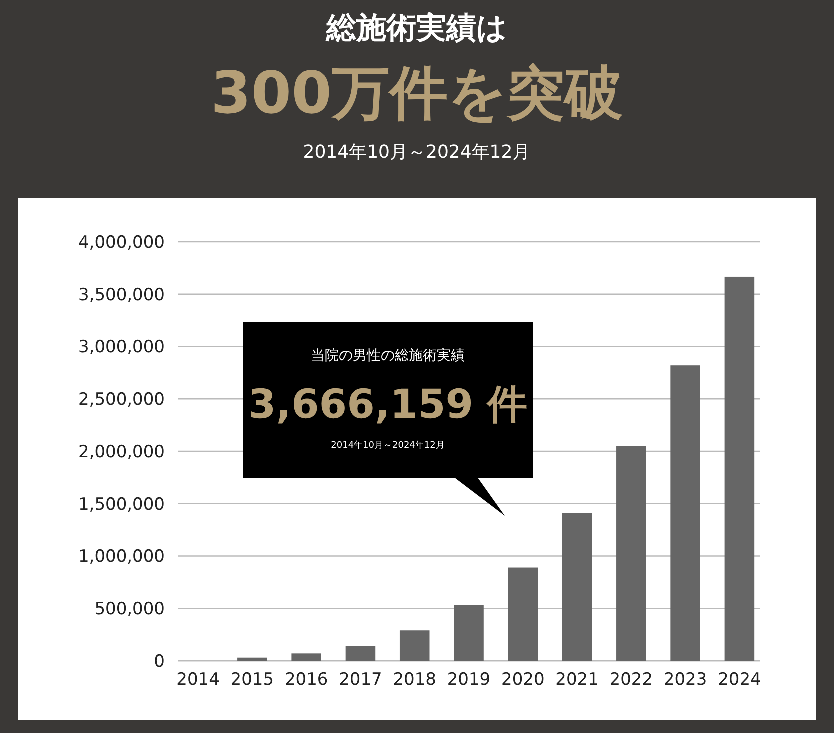 This screenshot has height=733, width=834. I want to click on y-tick-label: 0, so click(159, 662).